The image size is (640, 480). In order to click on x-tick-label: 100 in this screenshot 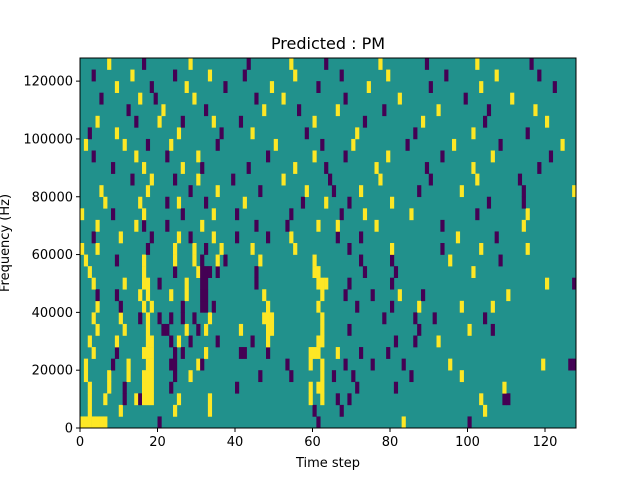, I will do `click(467, 442)`.